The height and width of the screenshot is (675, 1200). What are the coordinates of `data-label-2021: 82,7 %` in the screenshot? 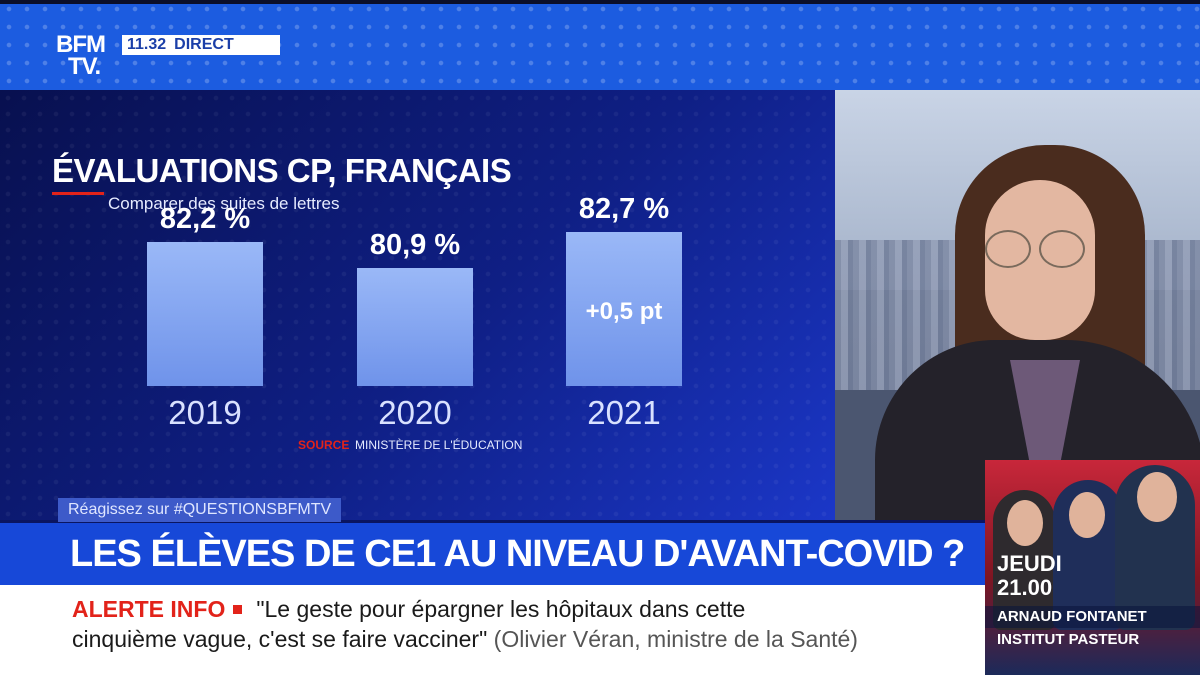 It's located at (624, 209).